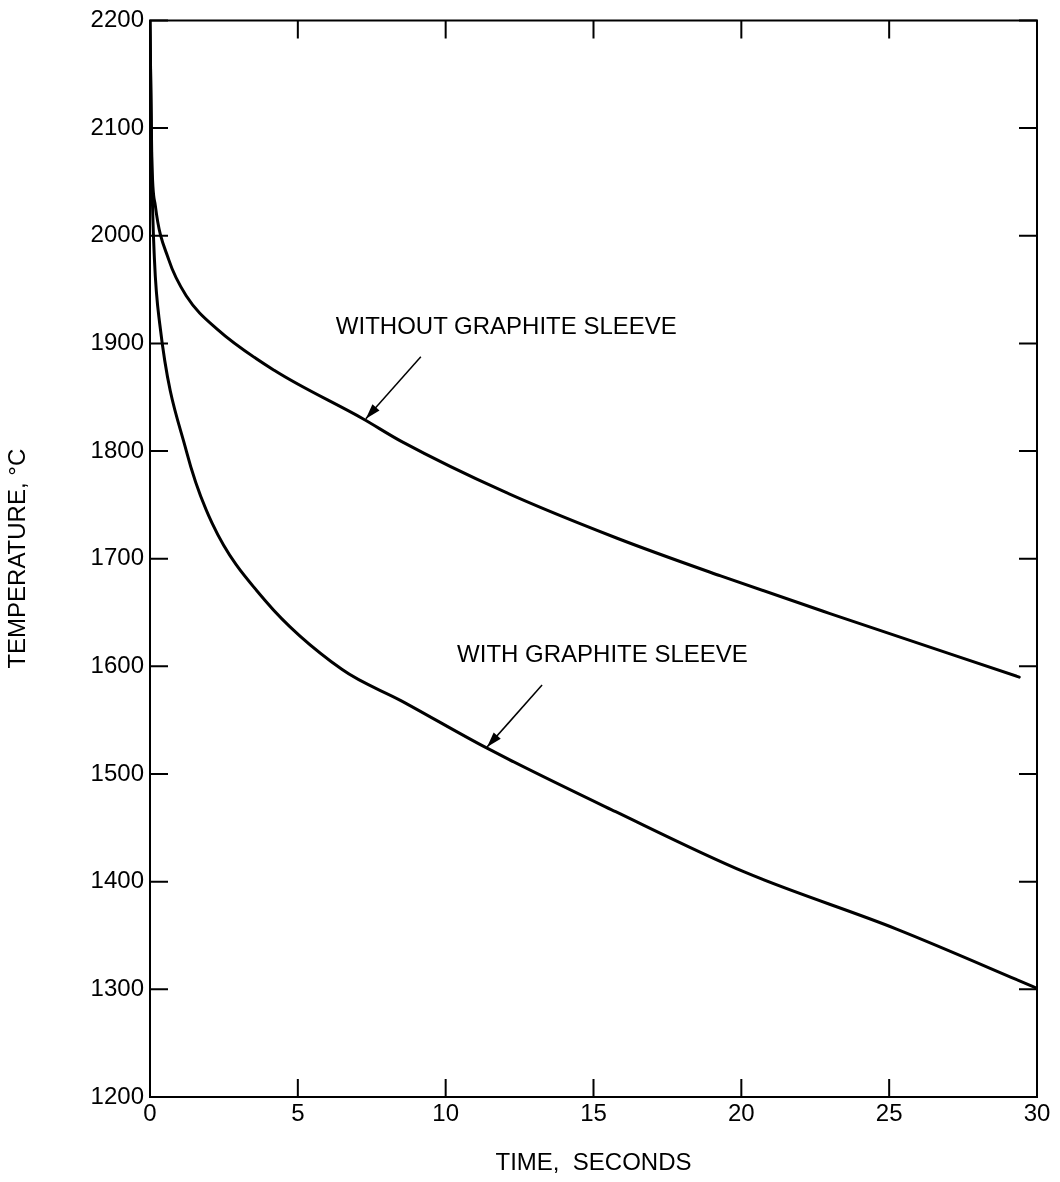  I want to click on y-tick-label: 1700, so click(117, 557).